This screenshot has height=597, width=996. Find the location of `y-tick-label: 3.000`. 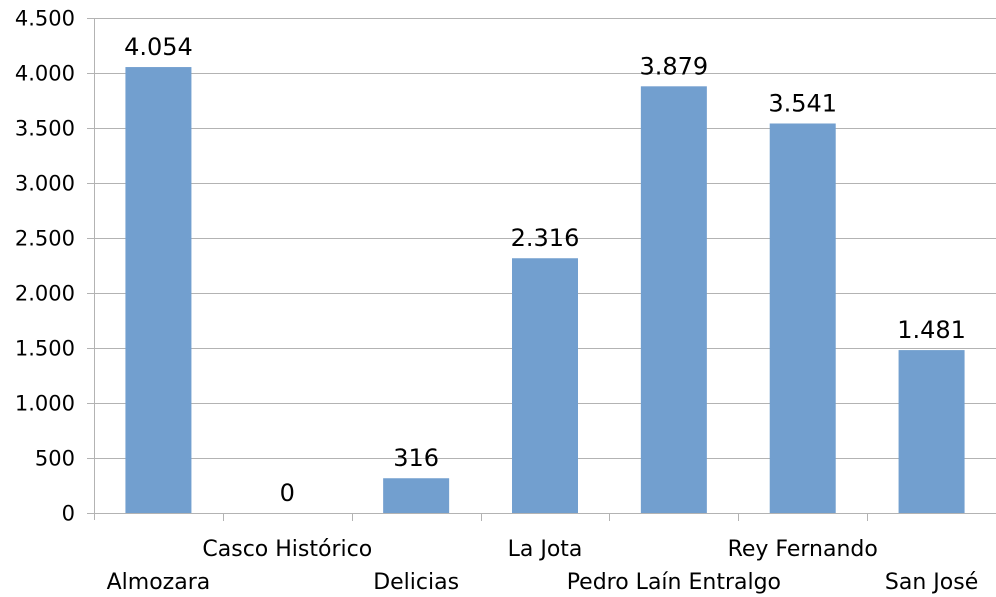

y-tick-label: 3.000 is located at coordinates (45, 184).